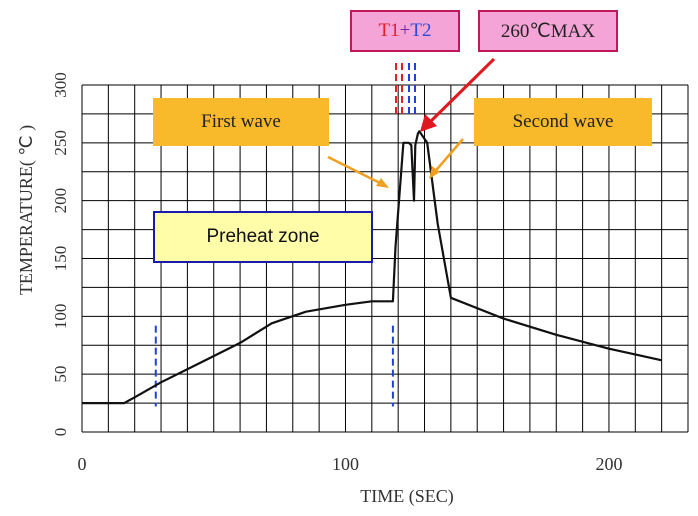  I want to click on max-temp-arrowhead, so click(428, 123).